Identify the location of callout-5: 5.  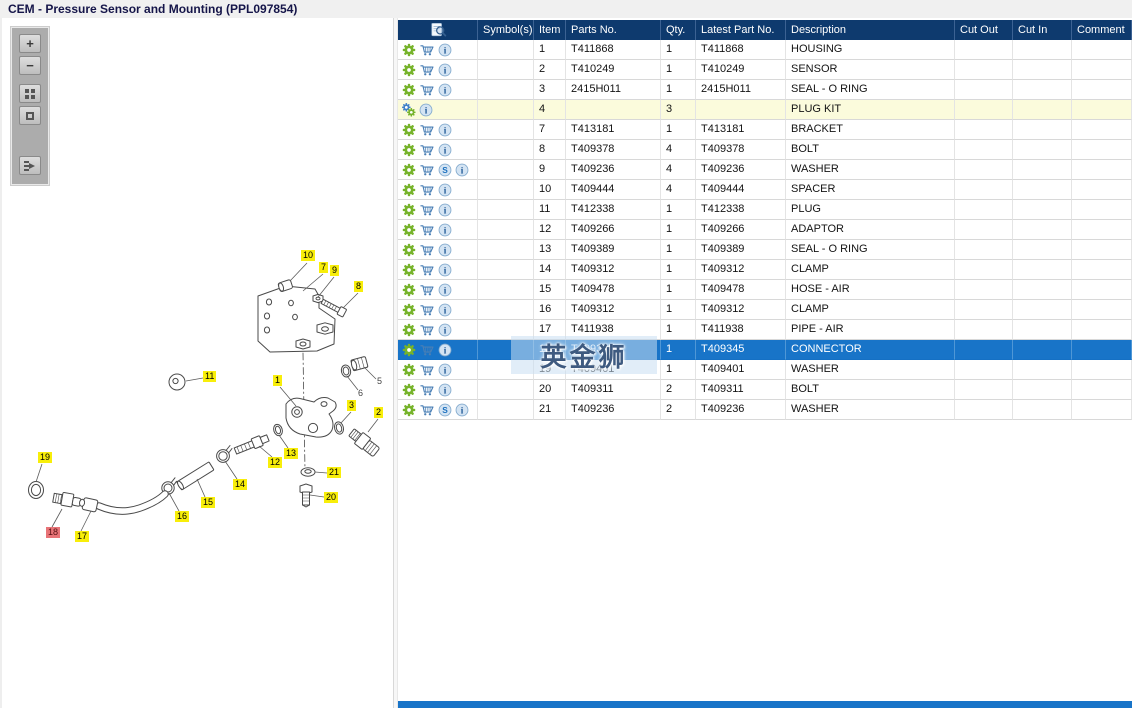
(380, 381).